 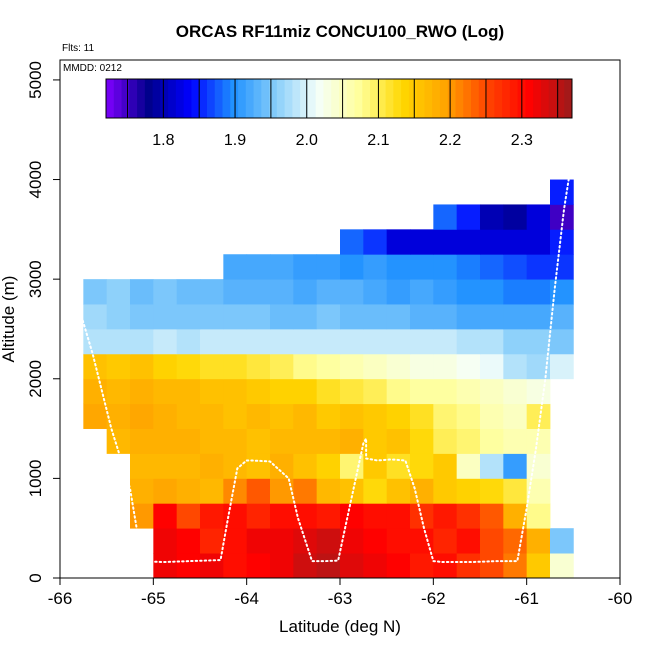 I want to click on y-tick-label: 1000, so click(x=35, y=478).